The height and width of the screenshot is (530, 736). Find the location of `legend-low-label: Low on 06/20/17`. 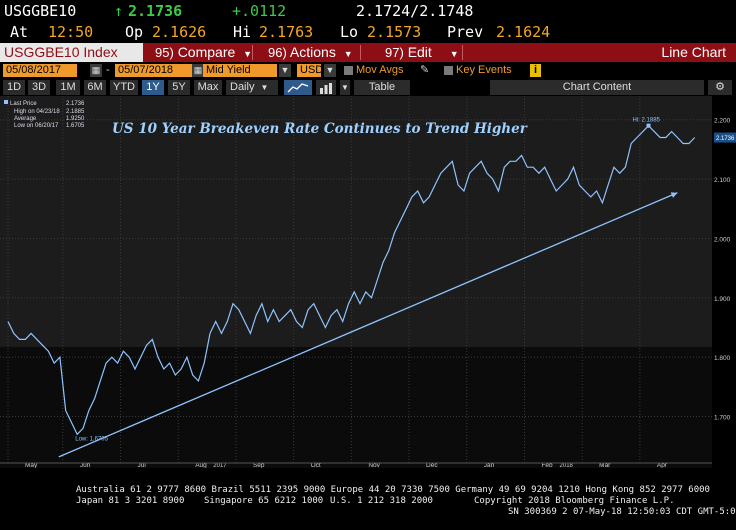

legend-low-label: Low on 06/20/17 is located at coordinates (36, 126).